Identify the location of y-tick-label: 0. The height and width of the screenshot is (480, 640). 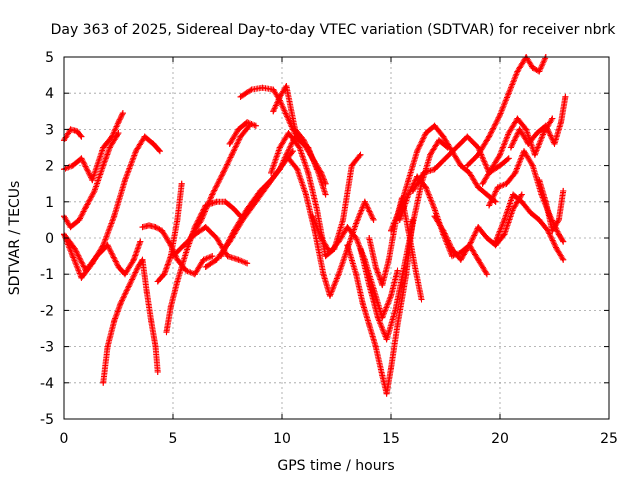
(49, 239).